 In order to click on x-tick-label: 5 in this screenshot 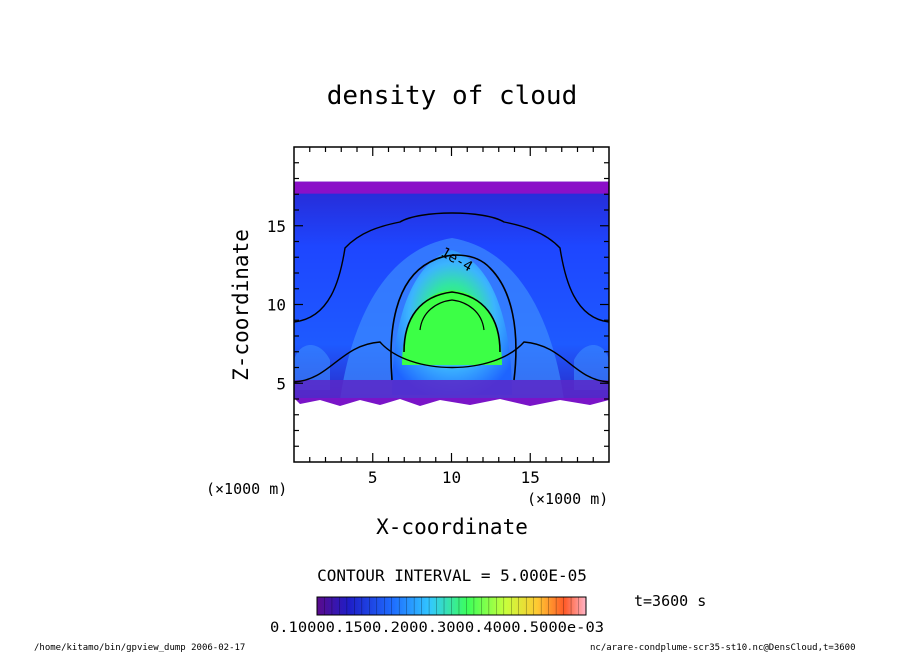, I will do `click(373, 477)`.